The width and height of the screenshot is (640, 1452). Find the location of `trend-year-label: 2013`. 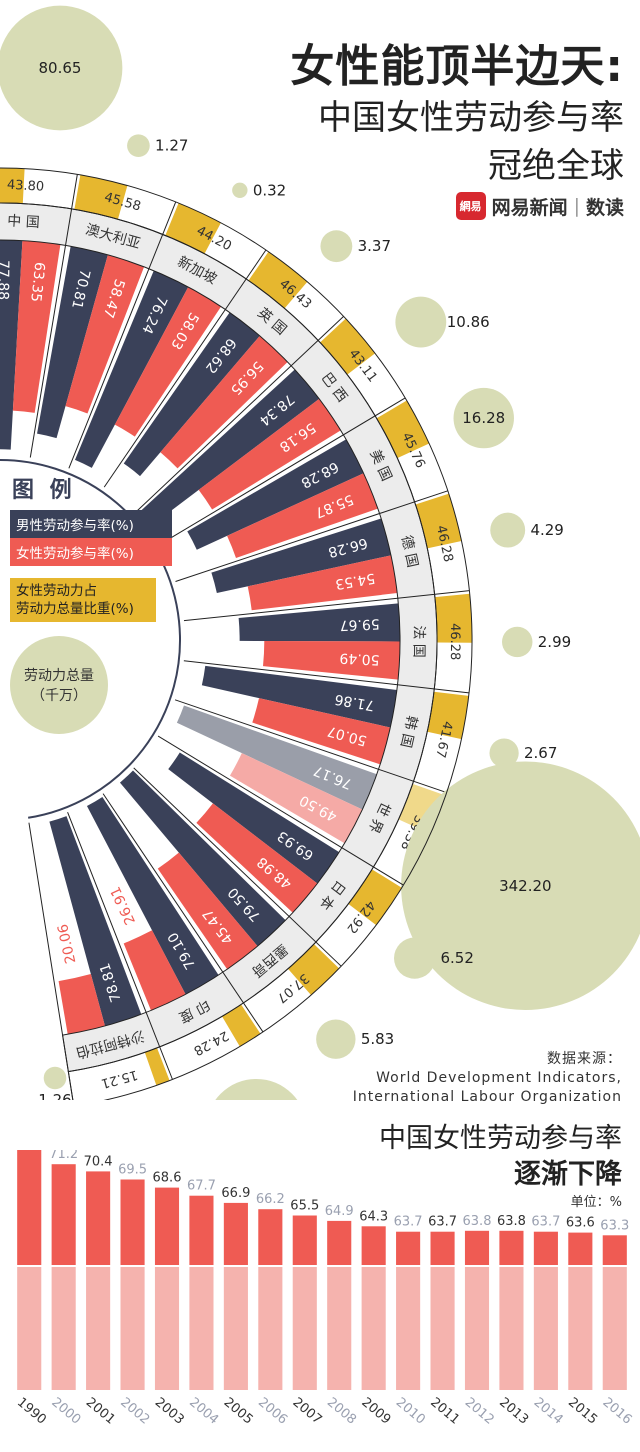

trend-year-label: 2013 is located at coordinates (513, 1411).